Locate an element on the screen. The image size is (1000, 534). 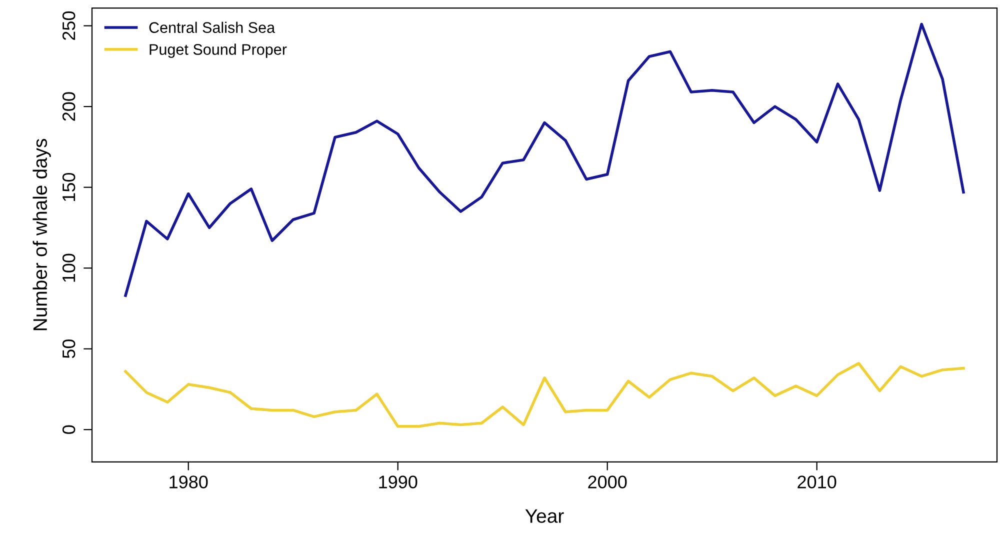
line-series is located at coordinates (544, 395).